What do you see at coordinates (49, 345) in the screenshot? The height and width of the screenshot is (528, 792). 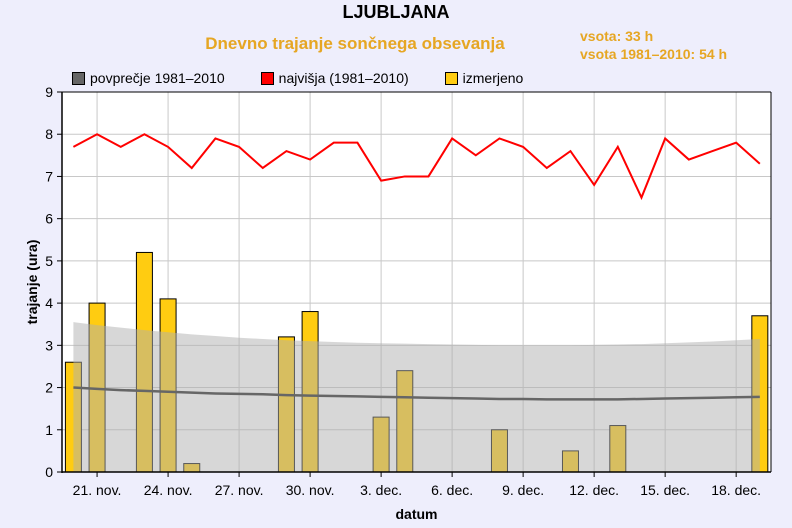 I see `y-tick-label: 3` at bounding box center [49, 345].